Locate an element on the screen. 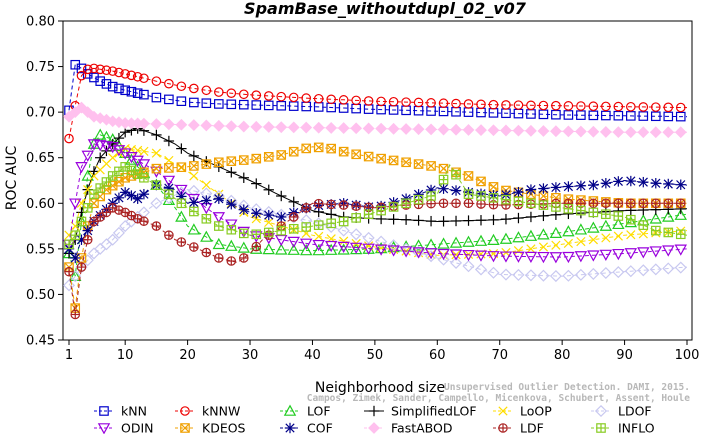  point-KDEOS-41-diag2 is located at coordinates (319, 147).